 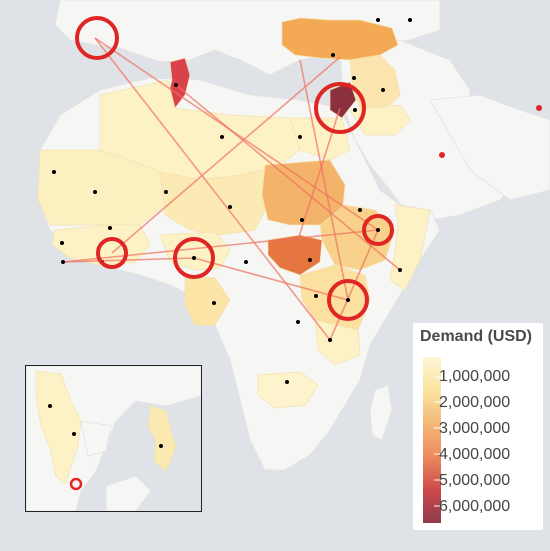 I want to click on inset-indochina, so click(x=96, y=438).